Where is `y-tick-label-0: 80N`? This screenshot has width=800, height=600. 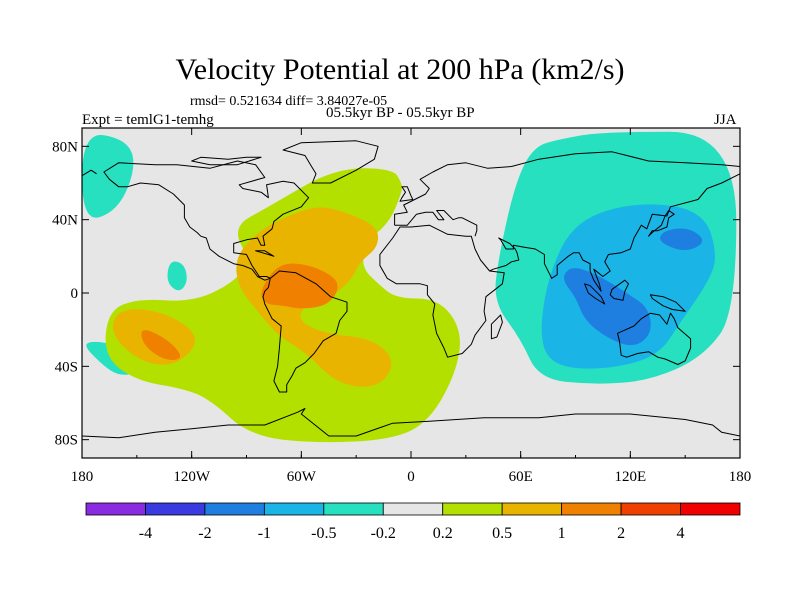 y-tick-label-0: 80N is located at coordinates (65, 147).